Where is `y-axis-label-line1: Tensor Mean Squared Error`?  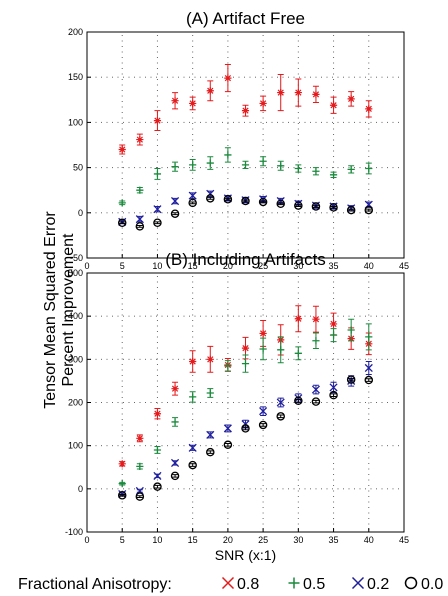
y-axis-label-line1: Tensor Mean Squared Error is located at coordinates (50, 310).